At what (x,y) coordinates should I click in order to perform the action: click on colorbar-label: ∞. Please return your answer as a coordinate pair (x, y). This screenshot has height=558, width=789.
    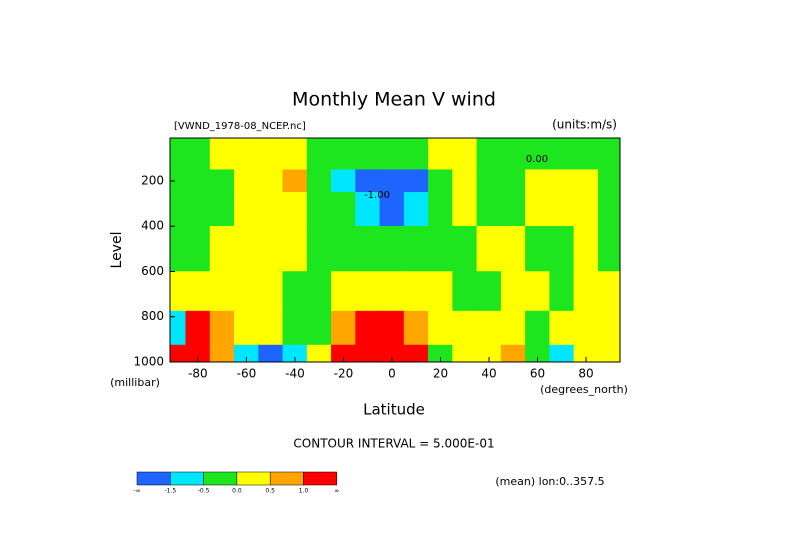
    Looking at the image, I should click on (336, 491).